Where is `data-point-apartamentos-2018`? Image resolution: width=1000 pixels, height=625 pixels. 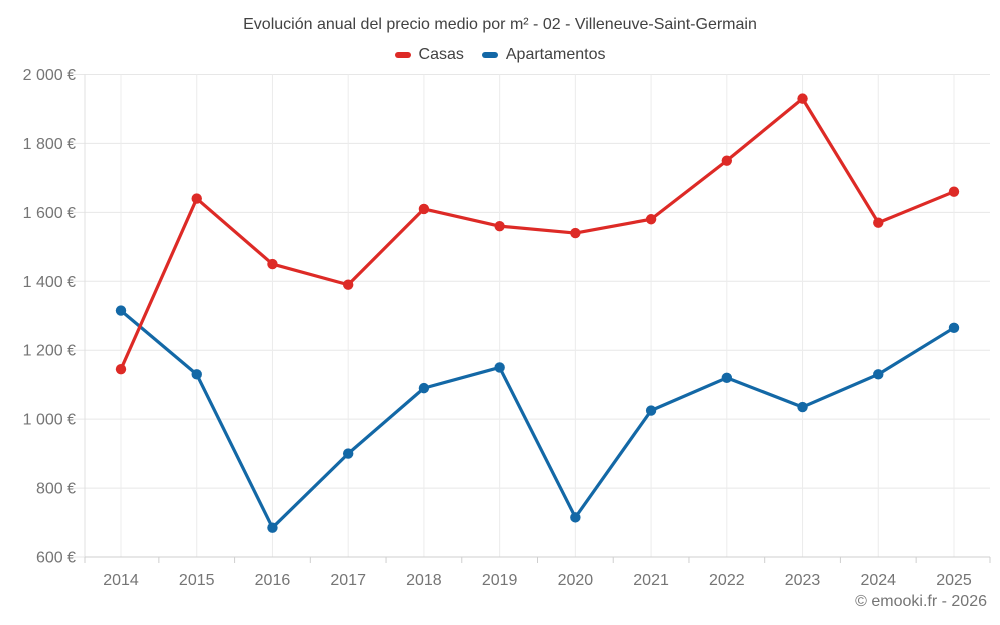
data-point-apartamentos-2018 is located at coordinates (424, 388).